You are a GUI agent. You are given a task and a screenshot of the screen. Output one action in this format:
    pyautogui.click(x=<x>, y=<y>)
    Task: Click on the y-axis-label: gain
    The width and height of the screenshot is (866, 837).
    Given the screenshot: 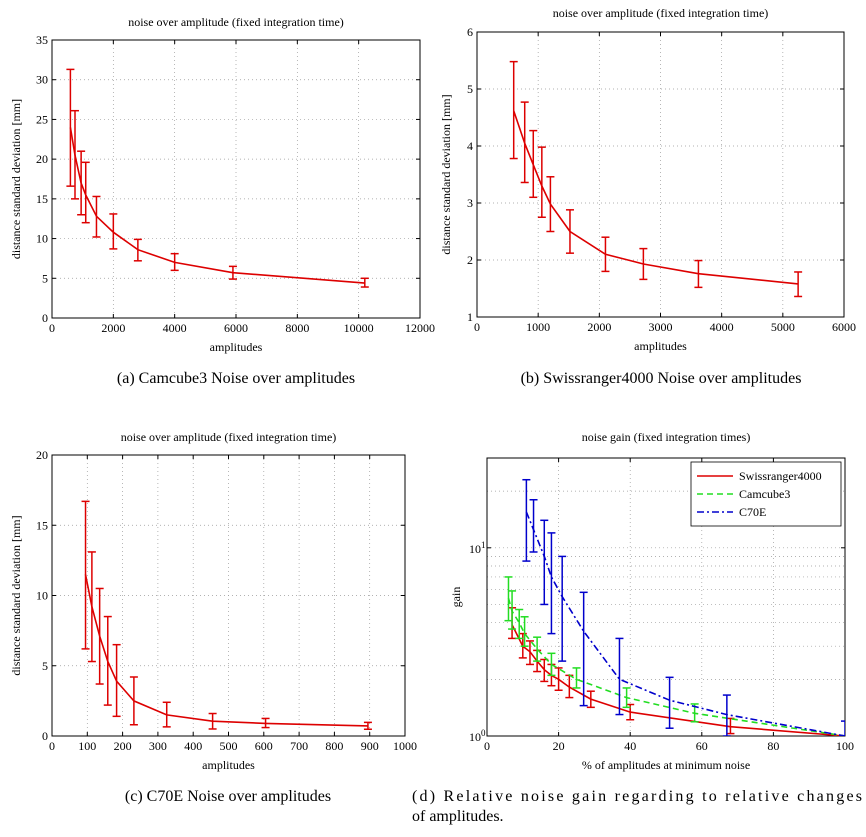 What is the action you would take?
    pyautogui.click(x=456, y=597)
    